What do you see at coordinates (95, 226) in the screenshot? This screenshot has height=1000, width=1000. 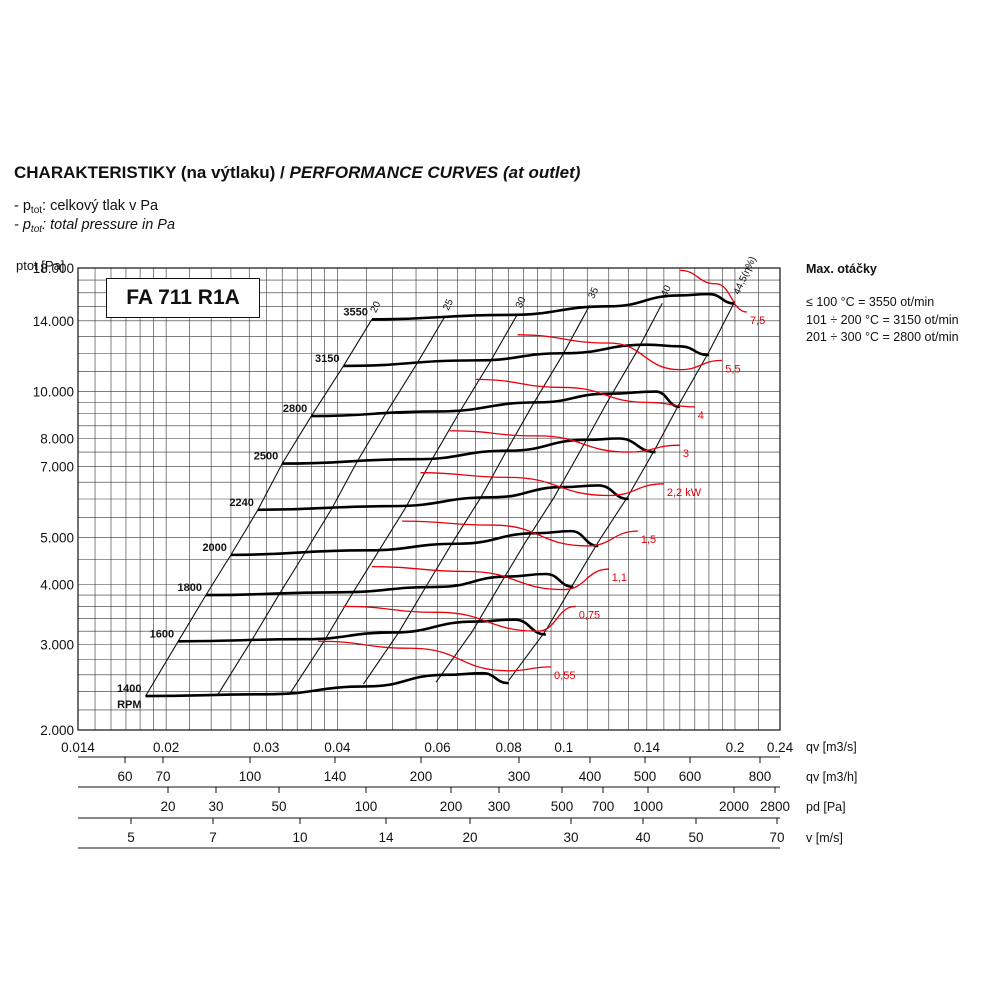 I see `legend-line-english: - ptot: total pressure in Pa` at bounding box center [95, 226].